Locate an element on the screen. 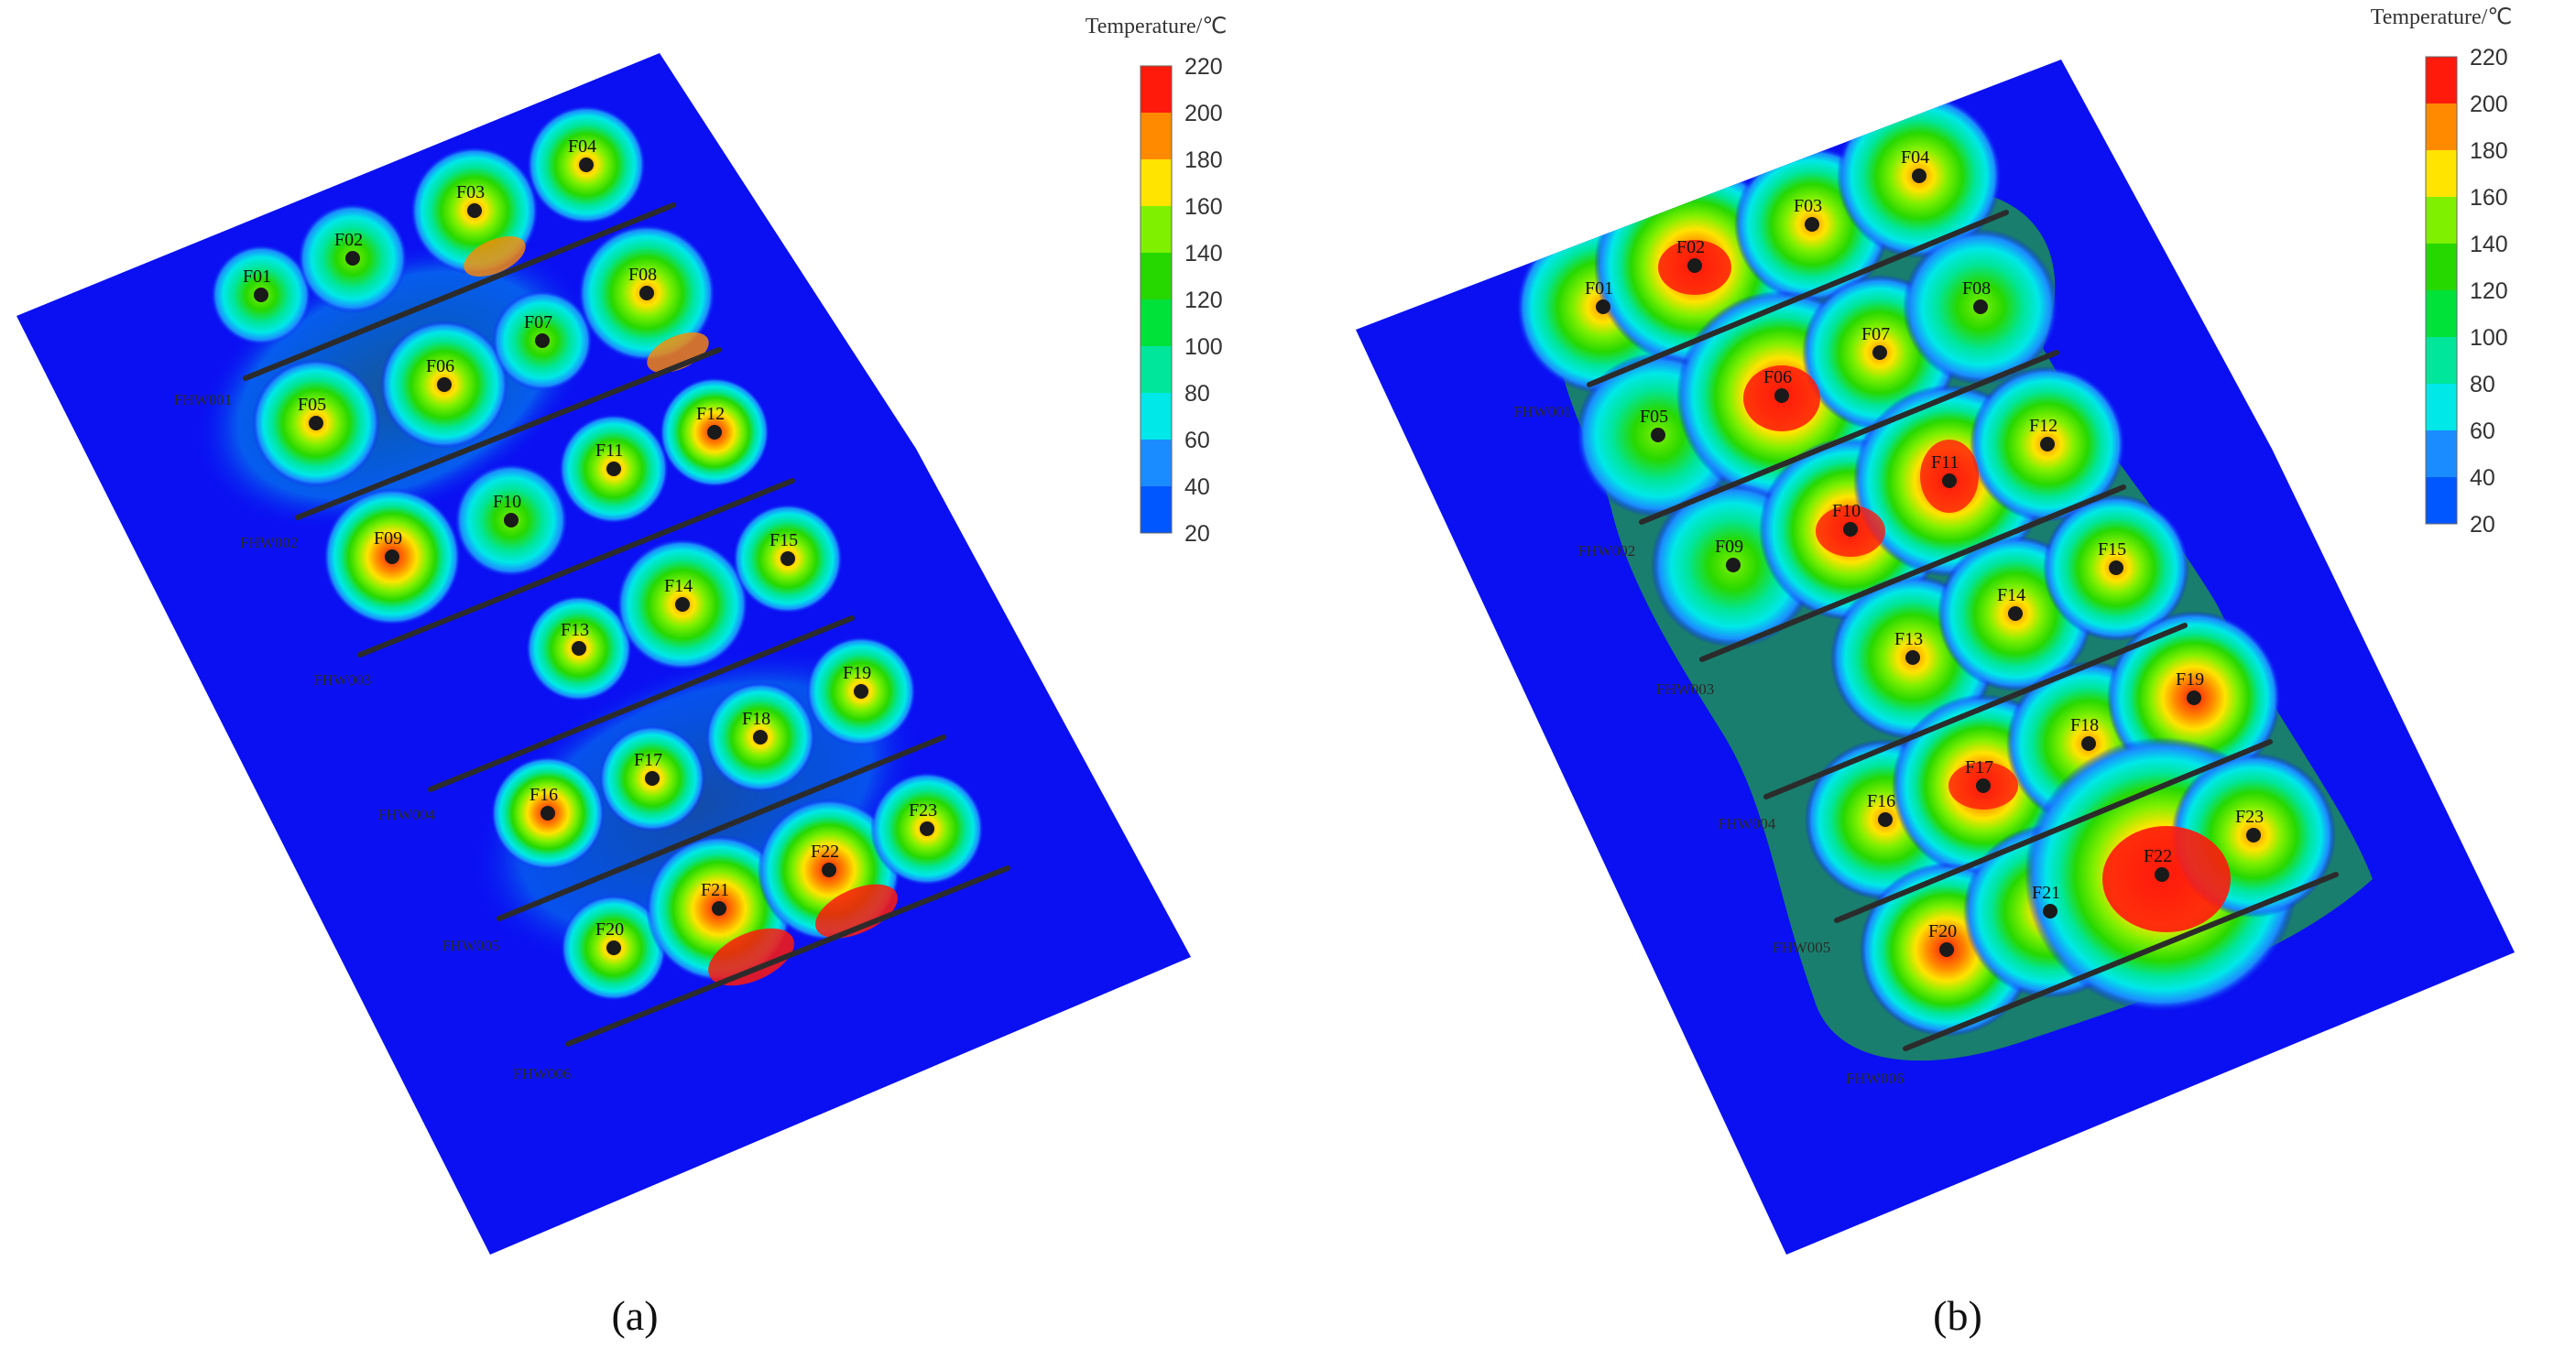  fhw-label: FHW005 is located at coordinates (471, 945).